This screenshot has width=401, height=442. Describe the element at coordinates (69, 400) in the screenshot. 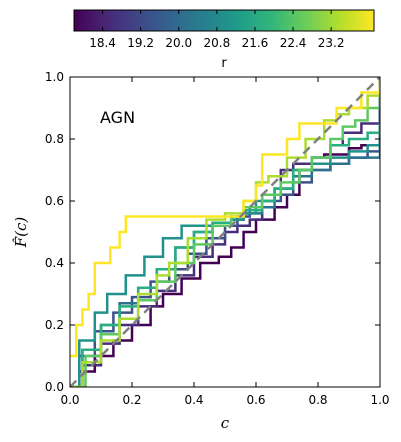

I see `x-tick-label: 0.0` at that location.